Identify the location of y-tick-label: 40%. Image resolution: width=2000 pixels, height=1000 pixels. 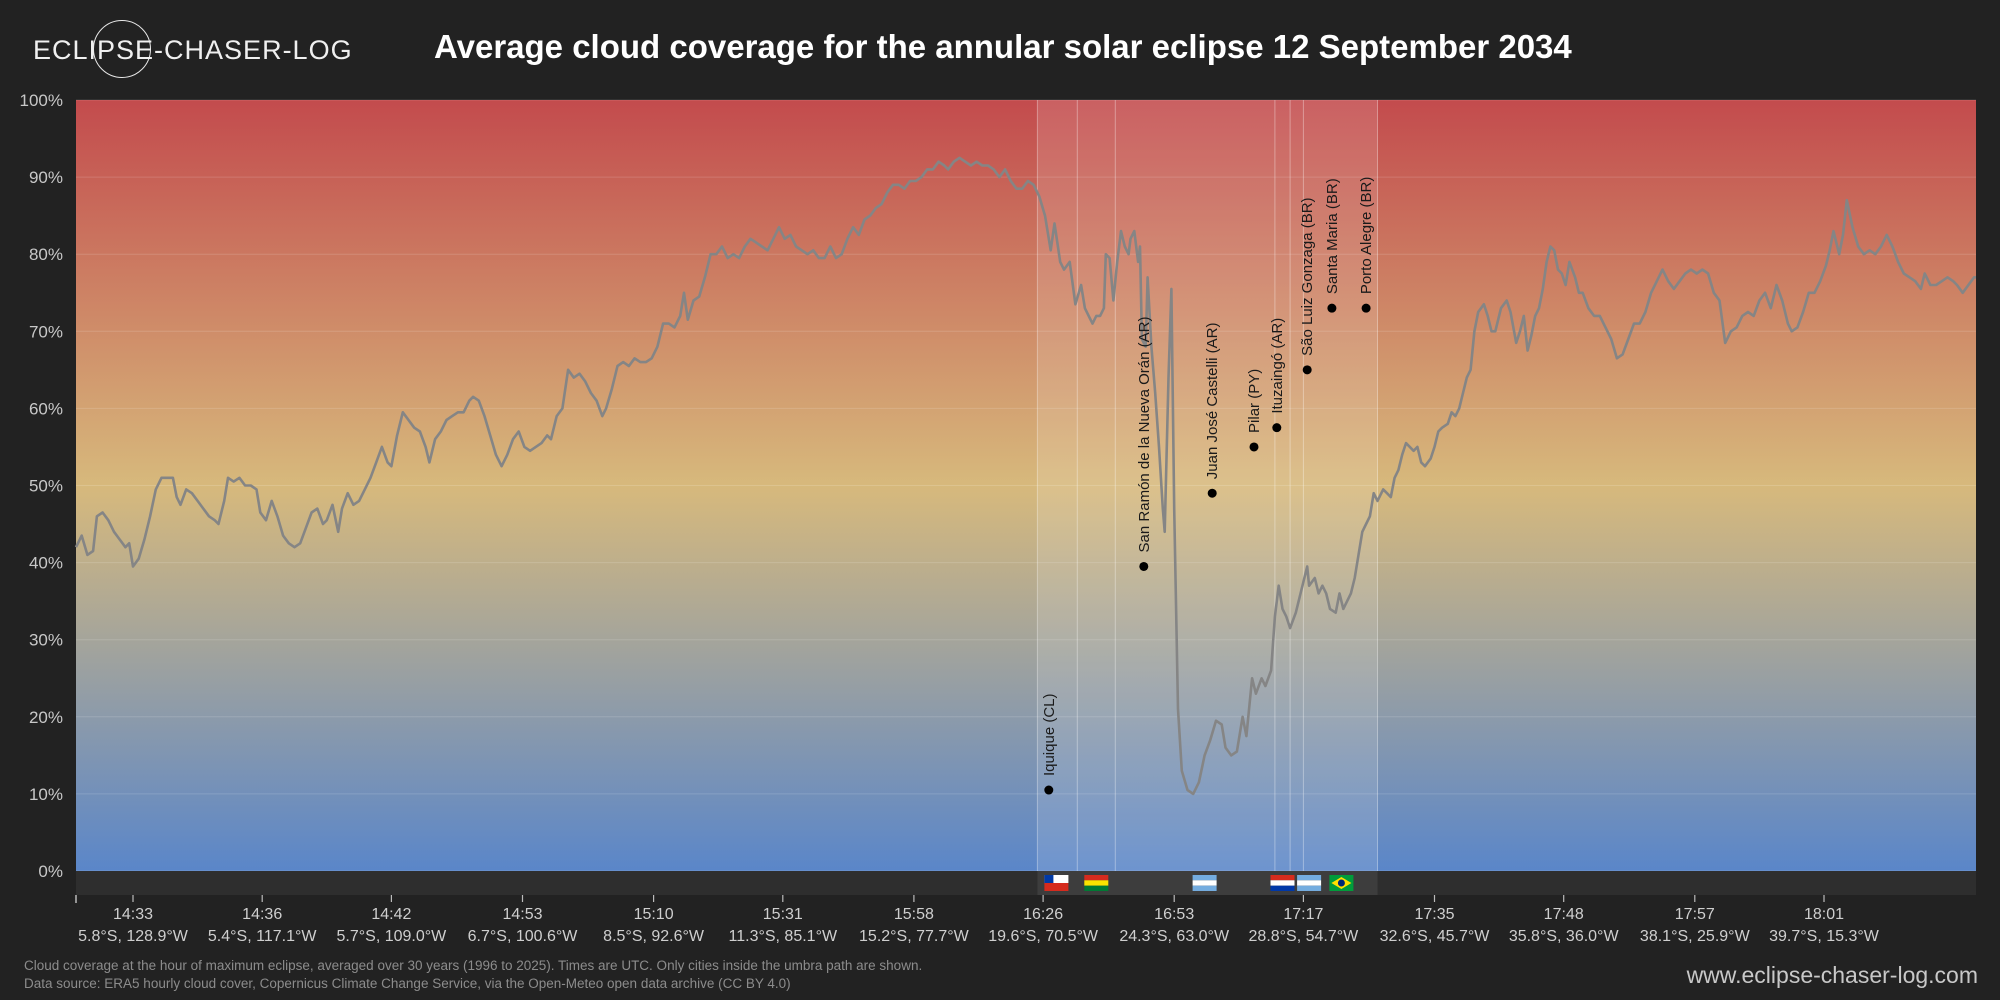
(46, 563).